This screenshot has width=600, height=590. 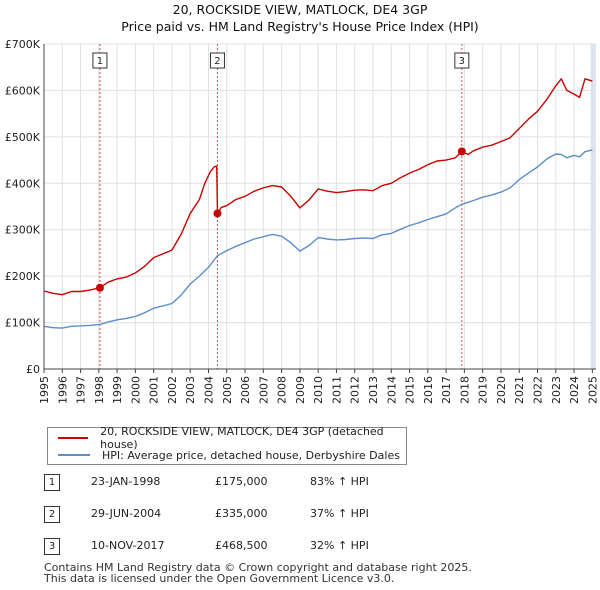 What do you see at coordinates (209, 390) in the screenshot?
I see `x-tick-label: 2004` at bounding box center [209, 390].